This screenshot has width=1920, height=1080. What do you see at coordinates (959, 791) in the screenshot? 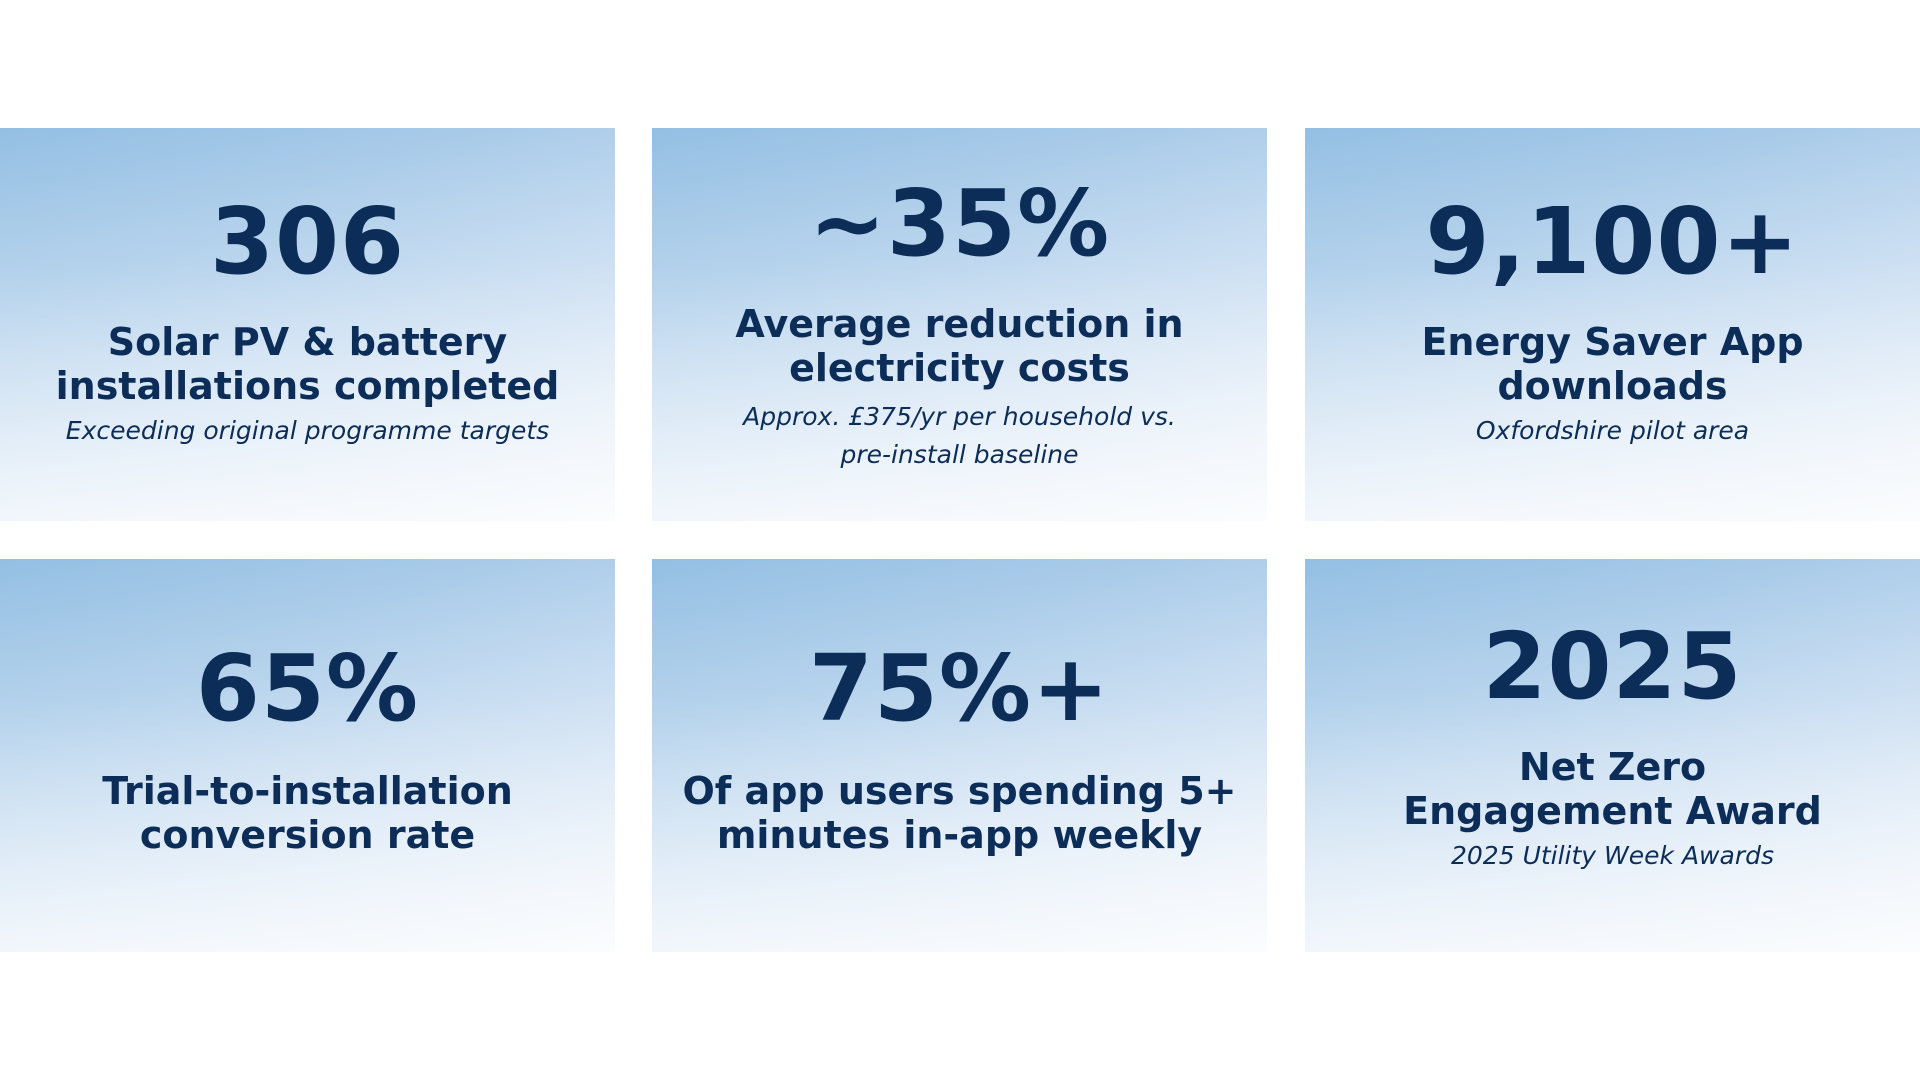
I see `stat-label-line: Of app users spending 5+` at bounding box center [959, 791].